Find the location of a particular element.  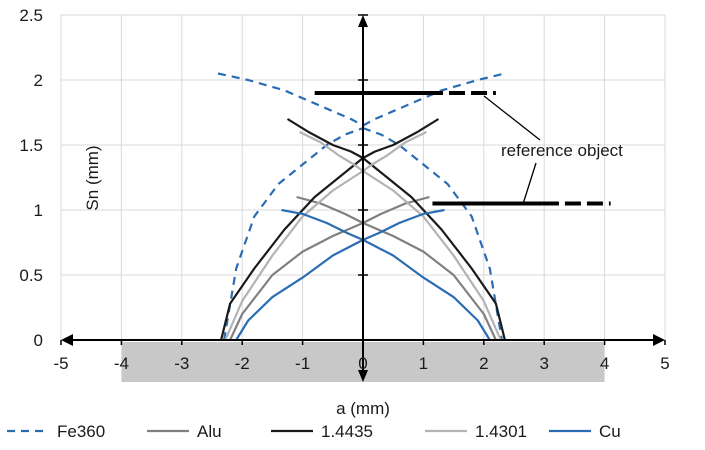

y-tick-label-4: 2 is located at coordinates (38, 80).